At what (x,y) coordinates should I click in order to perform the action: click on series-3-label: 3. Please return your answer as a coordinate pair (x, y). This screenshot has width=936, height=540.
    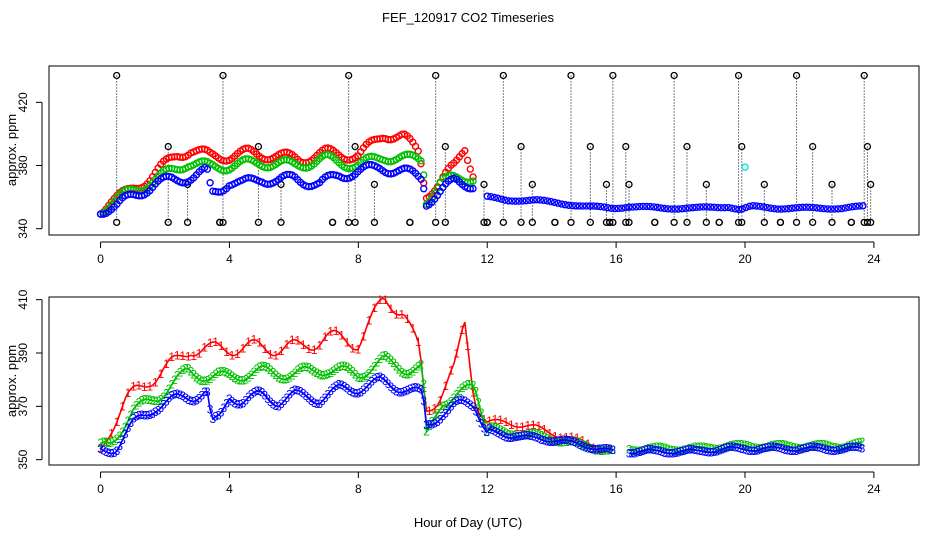
    Looking at the image, I should click on (612, 450).